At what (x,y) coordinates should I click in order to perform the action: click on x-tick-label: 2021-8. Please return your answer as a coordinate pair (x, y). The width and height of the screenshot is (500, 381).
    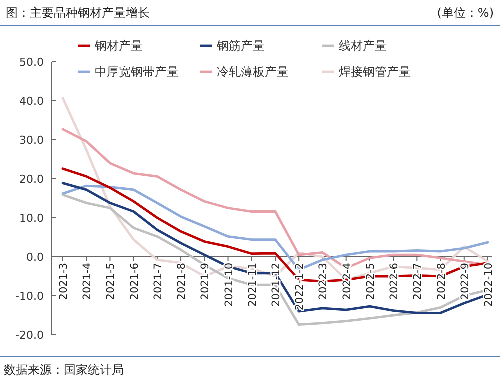
    Looking at the image, I should click on (182, 281).